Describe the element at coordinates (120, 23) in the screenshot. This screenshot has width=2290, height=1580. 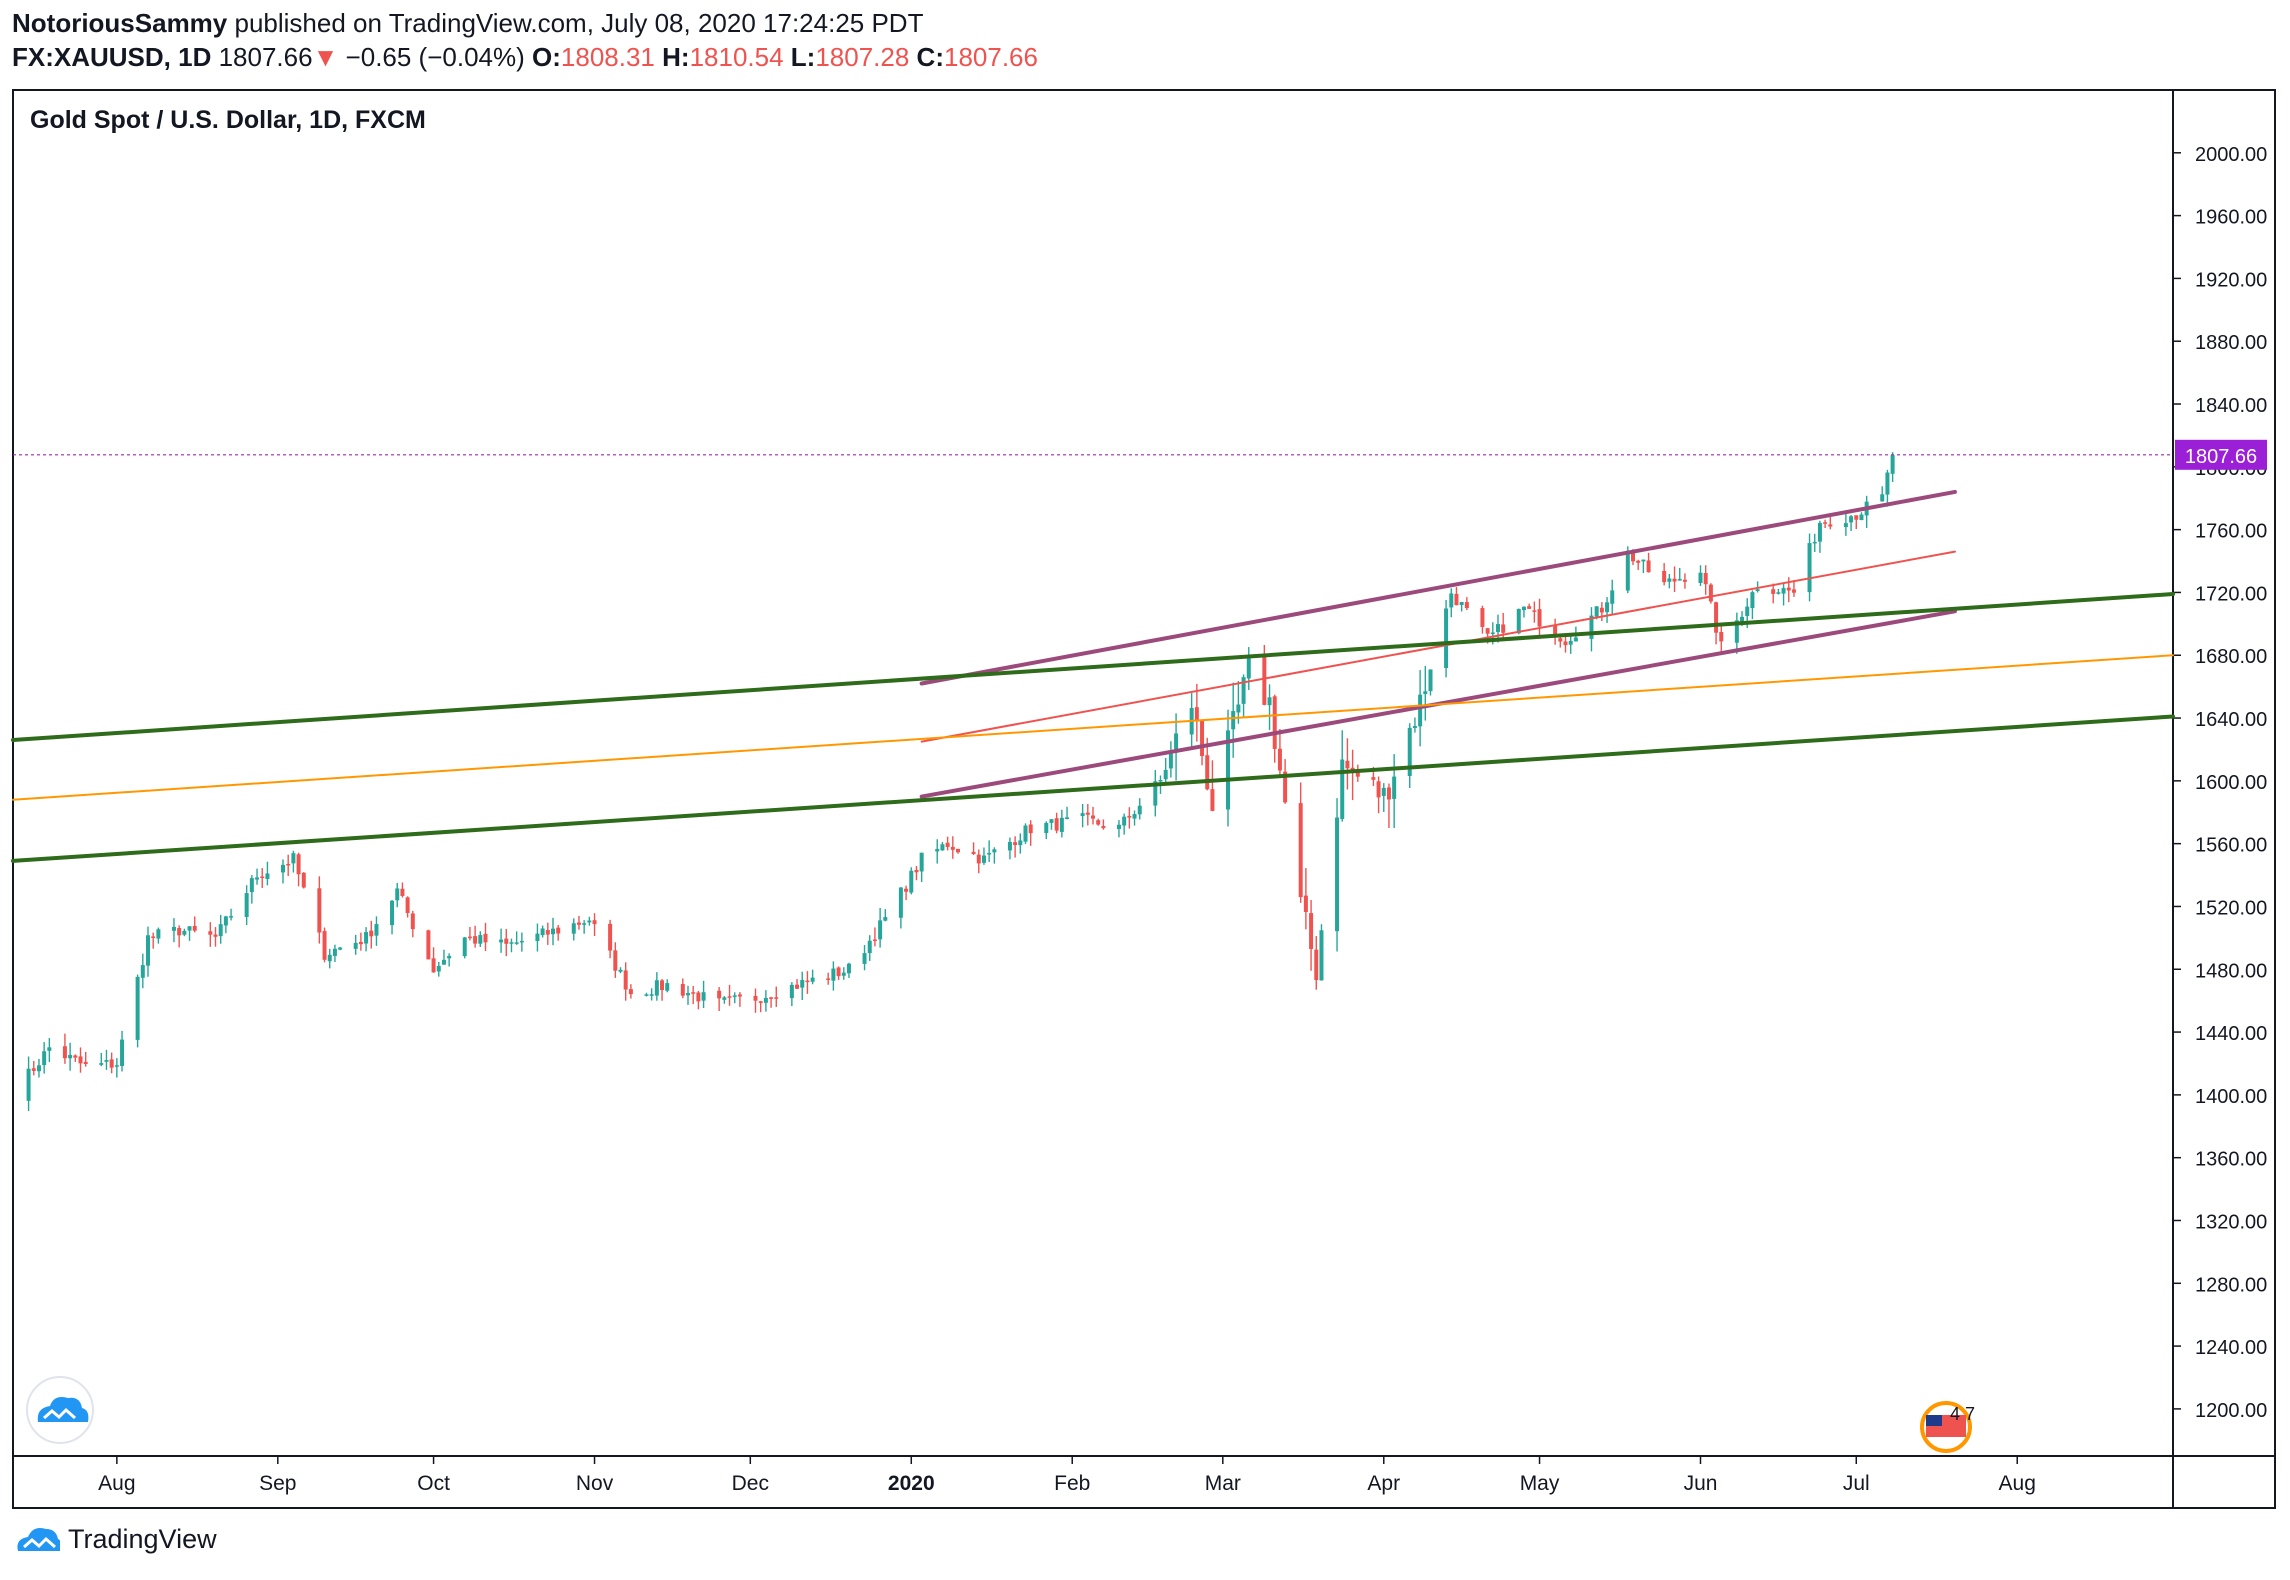
I see `author-name: NotoriousSammy` at that location.